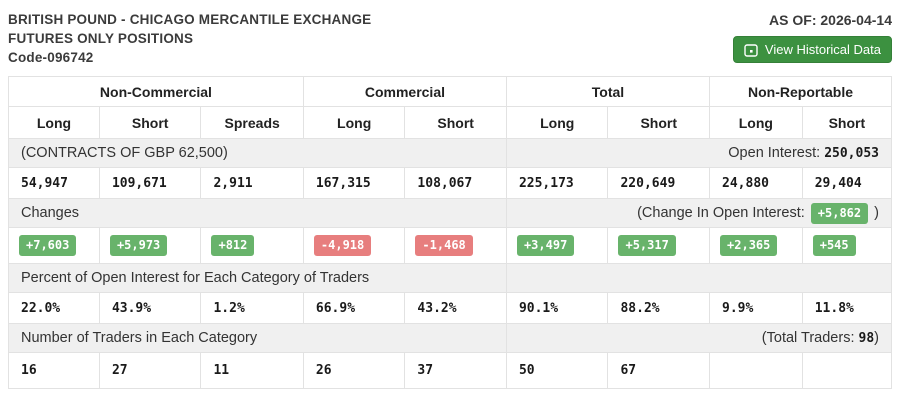 The height and width of the screenshot is (408, 900). I want to click on report-subtitle: FUTURES ONLY POSITIONS, so click(101, 38).